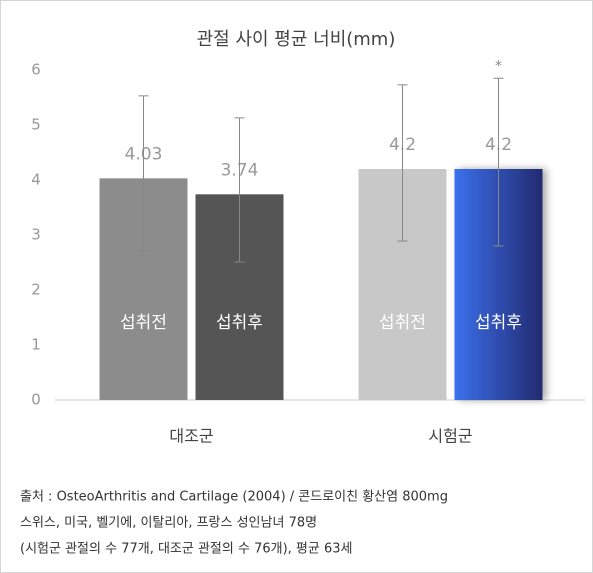 The image size is (593, 573). What do you see at coordinates (191, 436) in the screenshot?
I see `x-tick-label: 대조군` at bounding box center [191, 436].